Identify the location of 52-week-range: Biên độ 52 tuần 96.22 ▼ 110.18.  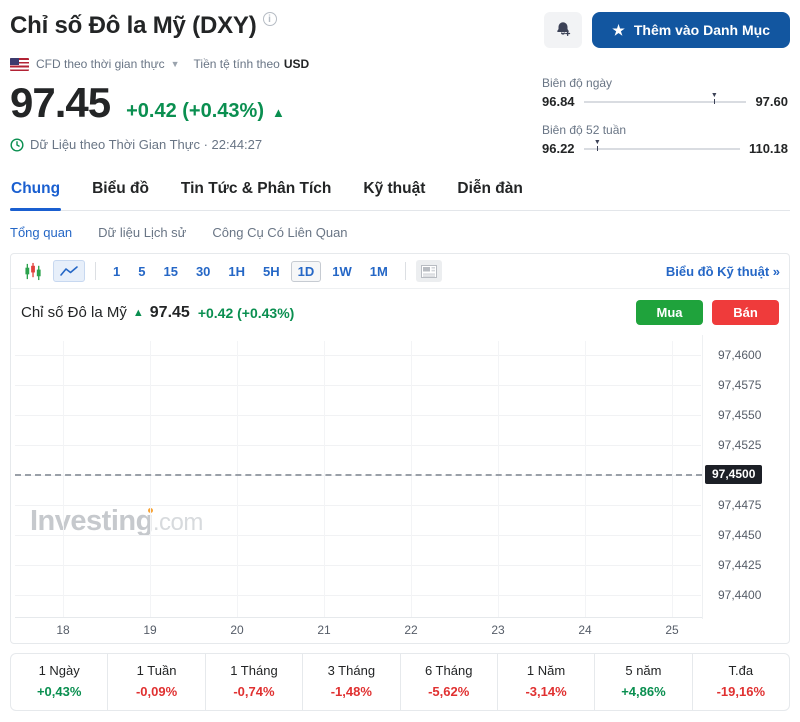
(665, 139).